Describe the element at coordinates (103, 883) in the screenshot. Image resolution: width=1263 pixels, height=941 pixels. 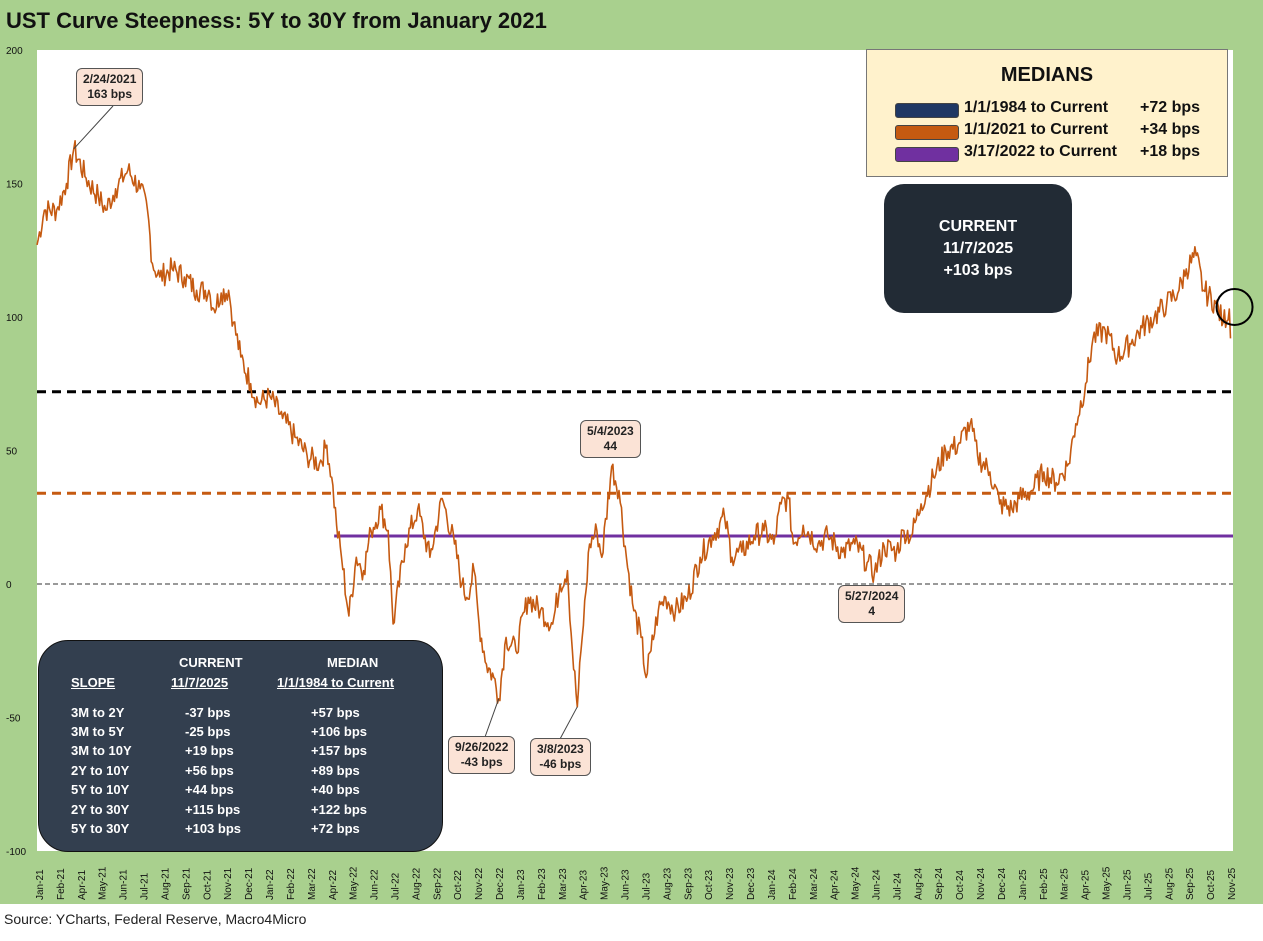
I see `x-tick-label: May-21` at that location.